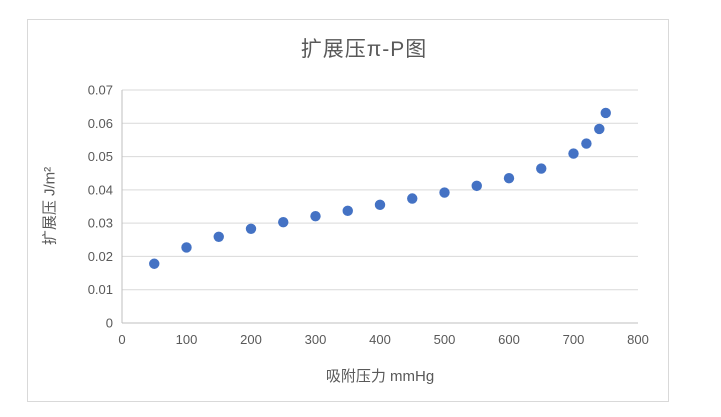 This screenshot has height=417, width=721. Describe the element at coordinates (100, 189) in the screenshot. I see `y-tick-label: 0.04` at that location.